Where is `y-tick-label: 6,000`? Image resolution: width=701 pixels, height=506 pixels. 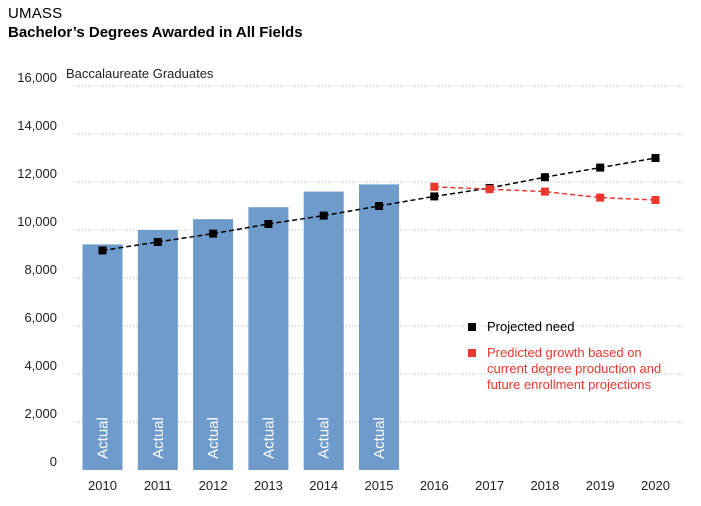
y-tick-label: 6,000 is located at coordinates (40, 317).